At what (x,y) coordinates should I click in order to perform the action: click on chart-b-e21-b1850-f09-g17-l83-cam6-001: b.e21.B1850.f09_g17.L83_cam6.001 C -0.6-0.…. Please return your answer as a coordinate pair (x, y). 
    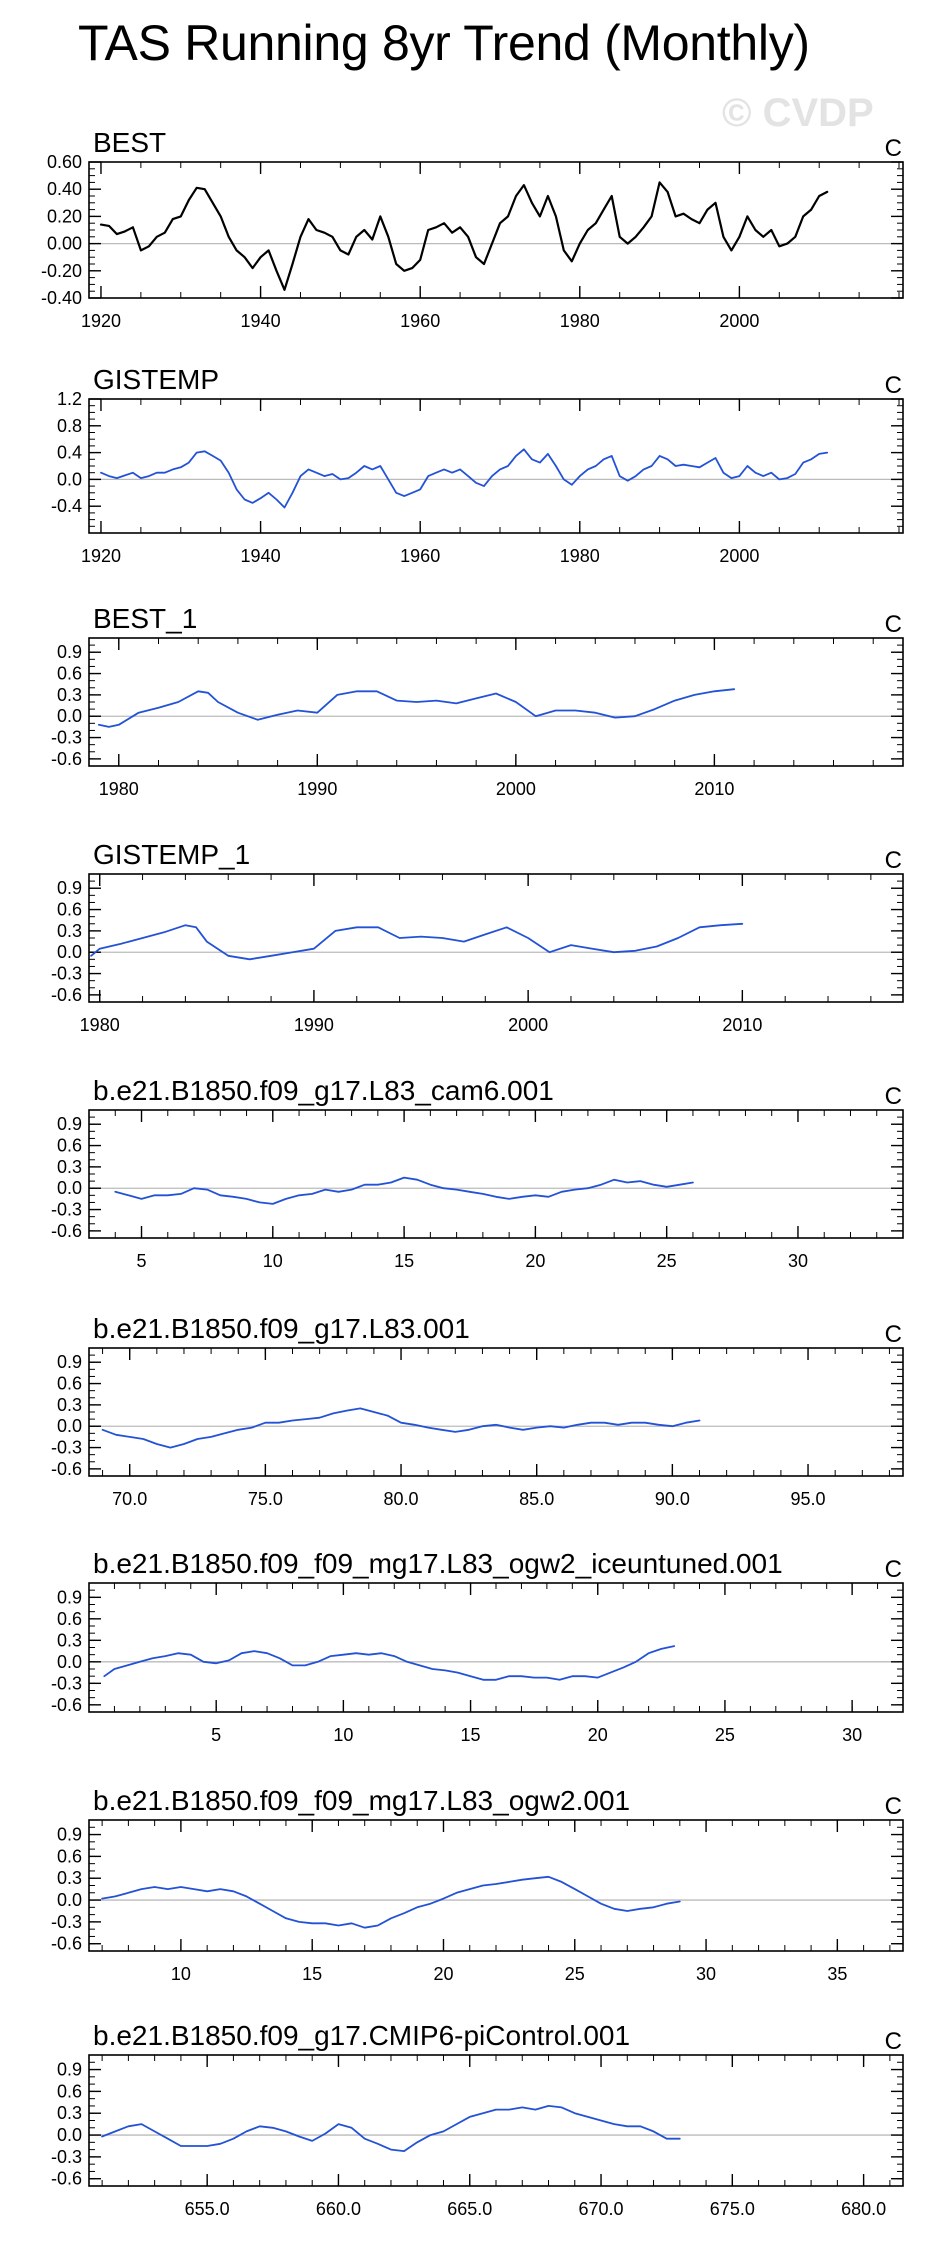
    Looking at the image, I should click on (477, 1173).